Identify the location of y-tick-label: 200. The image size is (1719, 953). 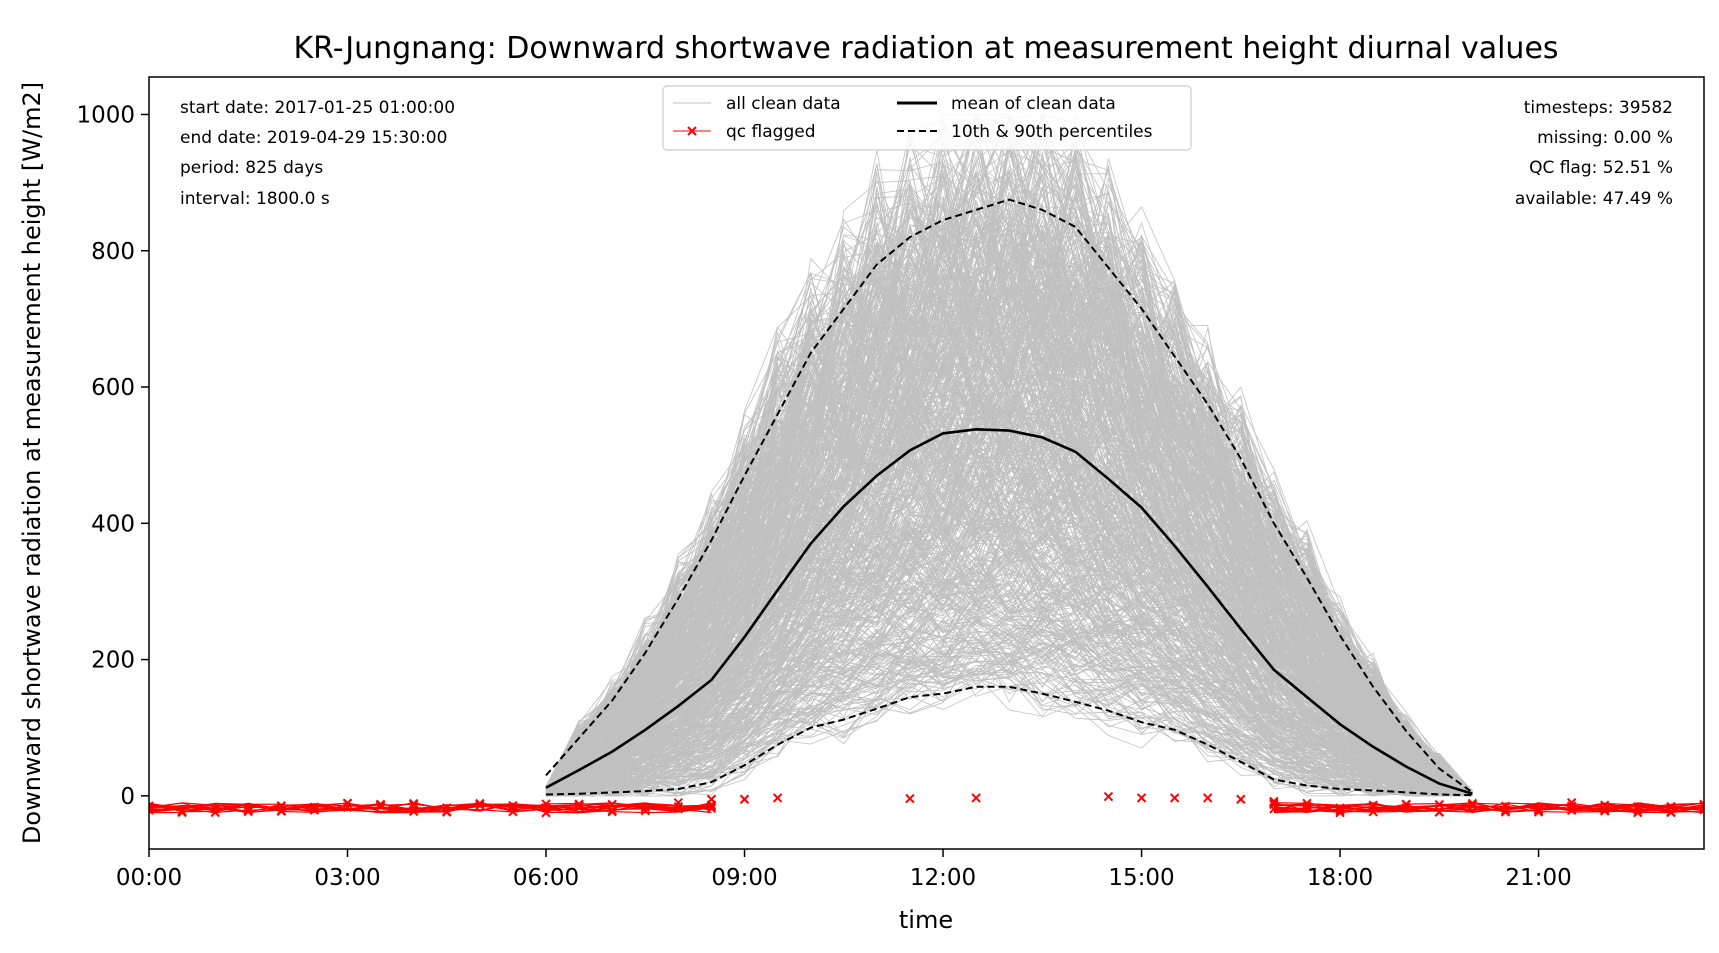
(113, 661).